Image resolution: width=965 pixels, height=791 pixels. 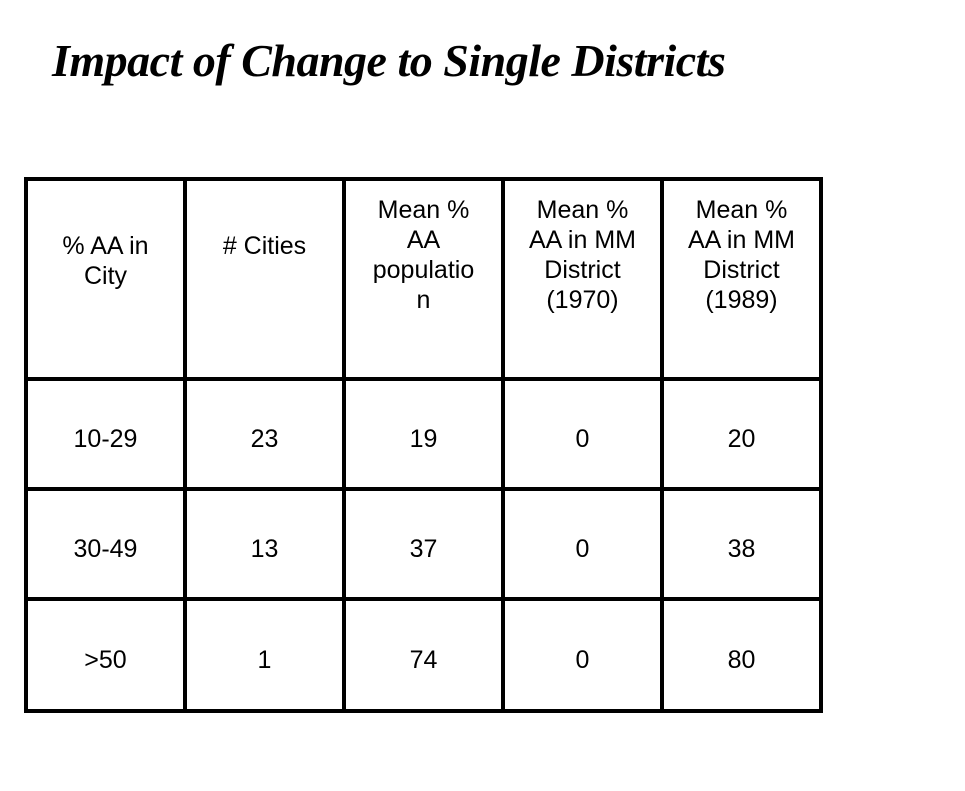 What do you see at coordinates (741, 279) in the screenshot?
I see `column-header-mean-pct-aa-mm-district-1989: Mean % AA in MM District (1989)` at bounding box center [741, 279].